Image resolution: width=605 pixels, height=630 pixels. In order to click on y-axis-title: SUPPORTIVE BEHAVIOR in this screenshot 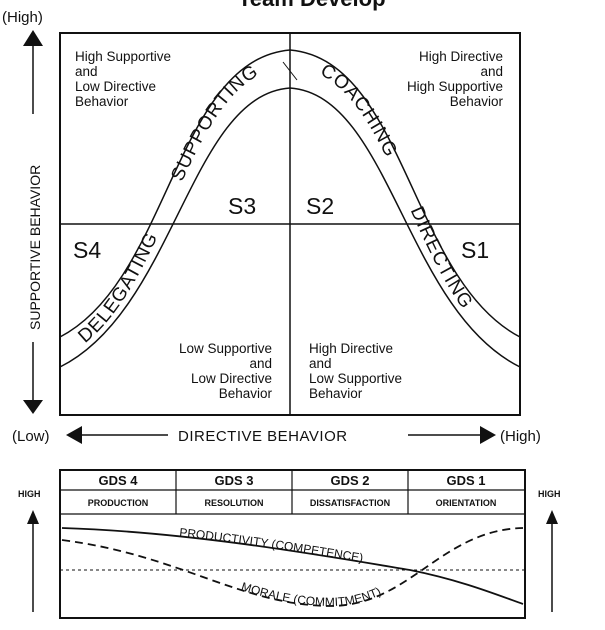, I will do `click(35, 247)`.